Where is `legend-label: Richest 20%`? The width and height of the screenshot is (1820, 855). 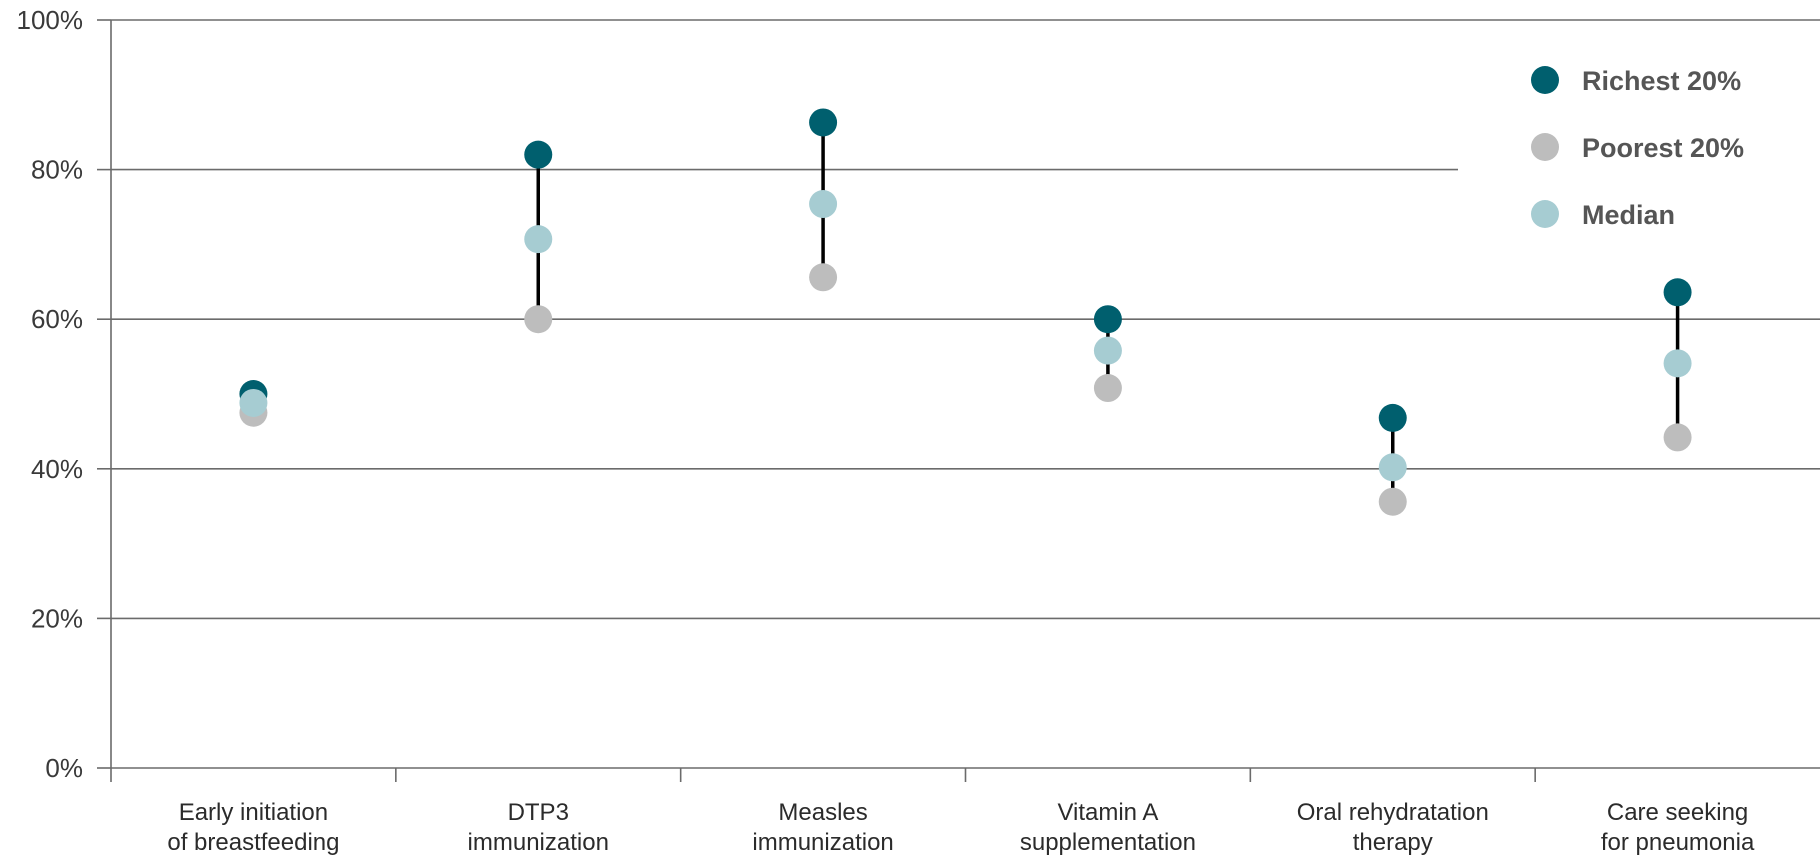
legend-label: Richest 20% is located at coordinates (1661, 81).